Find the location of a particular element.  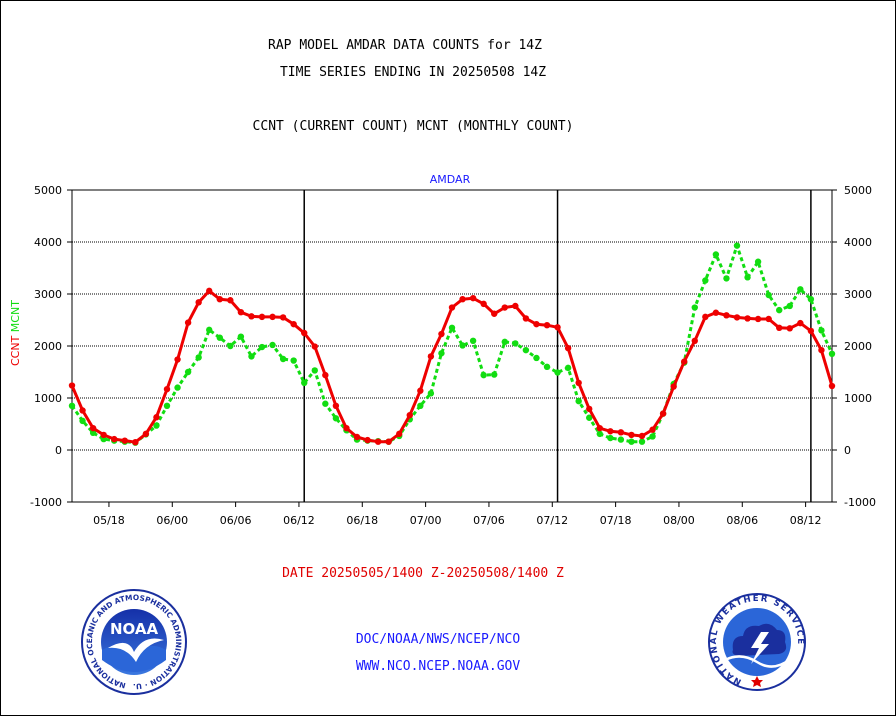

y-tick-label-right: 2000 is located at coordinates (858, 346).